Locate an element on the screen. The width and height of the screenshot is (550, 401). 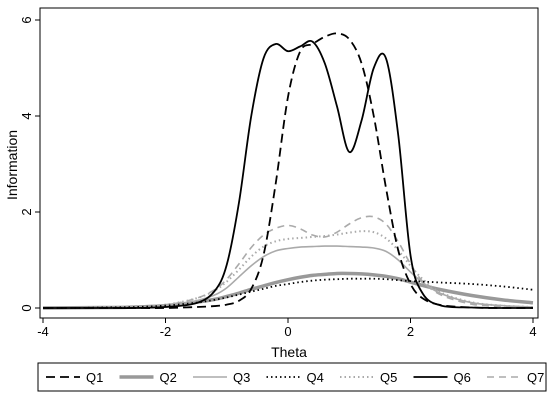
y-tick-label: 2 is located at coordinates (26, 211).